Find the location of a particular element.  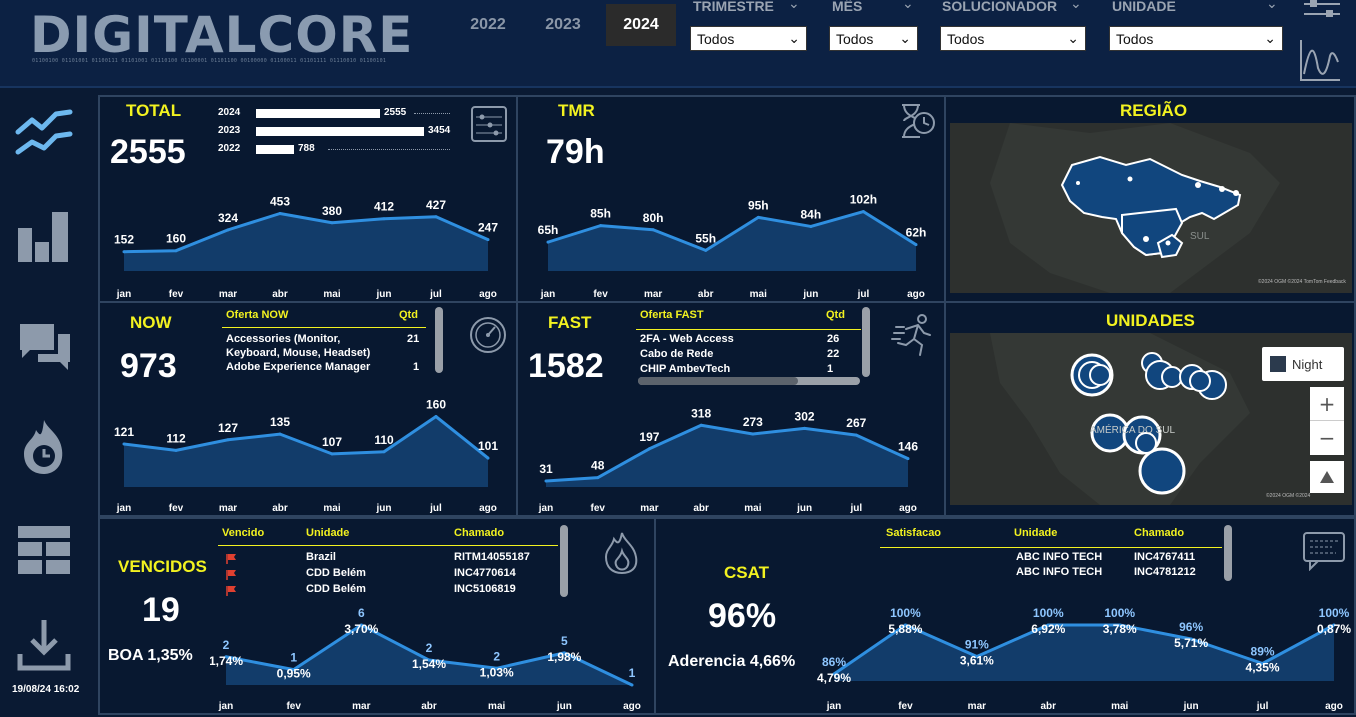

now-row-name: Adobe Experience Manager is located at coordinates (298, 367).